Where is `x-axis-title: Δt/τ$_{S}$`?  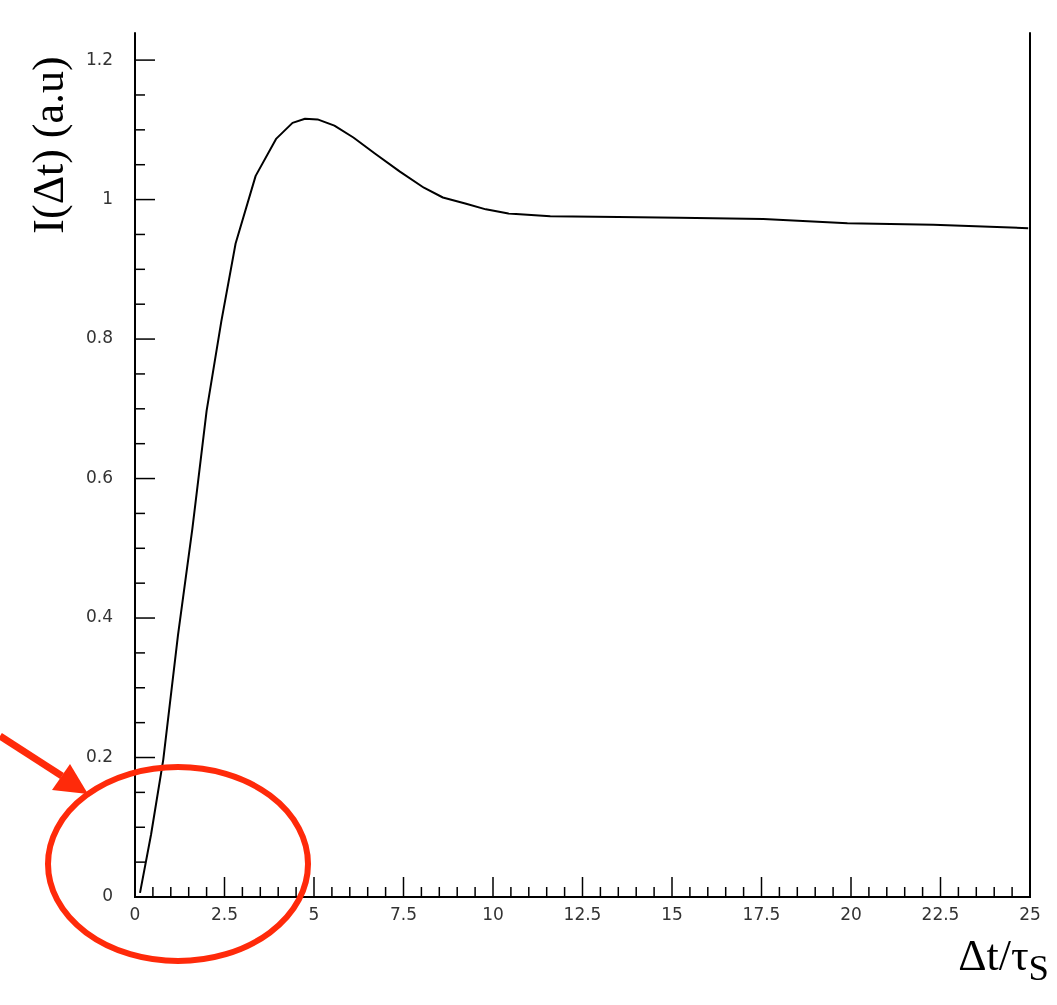 x-axis-title: Δt/τ$_{S}$ is located at coordinates (1003, 959).